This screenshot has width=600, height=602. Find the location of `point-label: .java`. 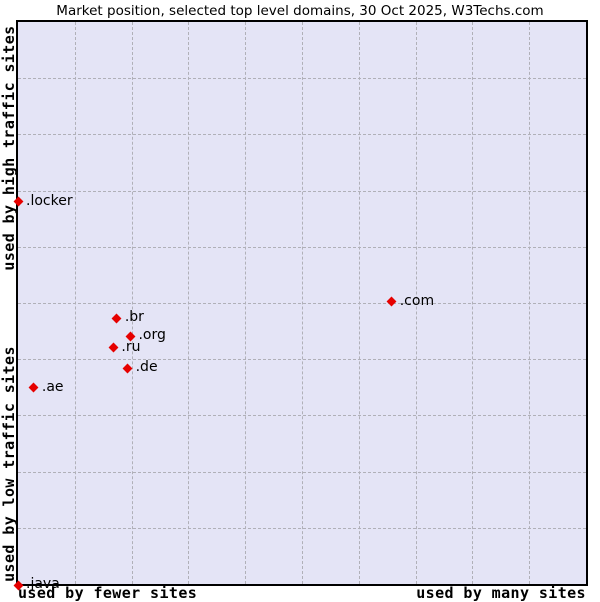

point-label: .java is located at coordinates (43, 584).